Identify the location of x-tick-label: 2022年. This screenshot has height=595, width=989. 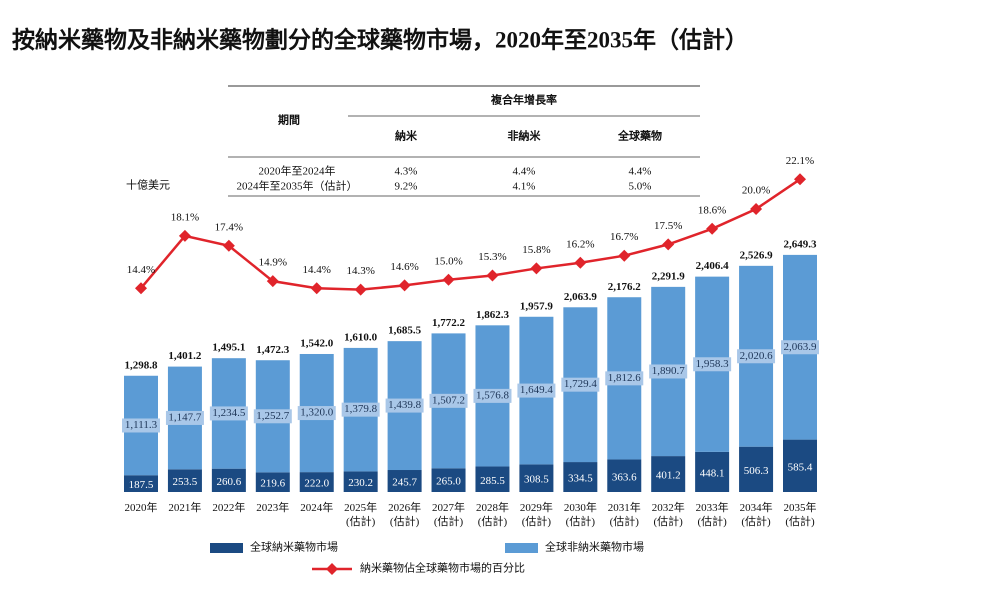
(229, 508).